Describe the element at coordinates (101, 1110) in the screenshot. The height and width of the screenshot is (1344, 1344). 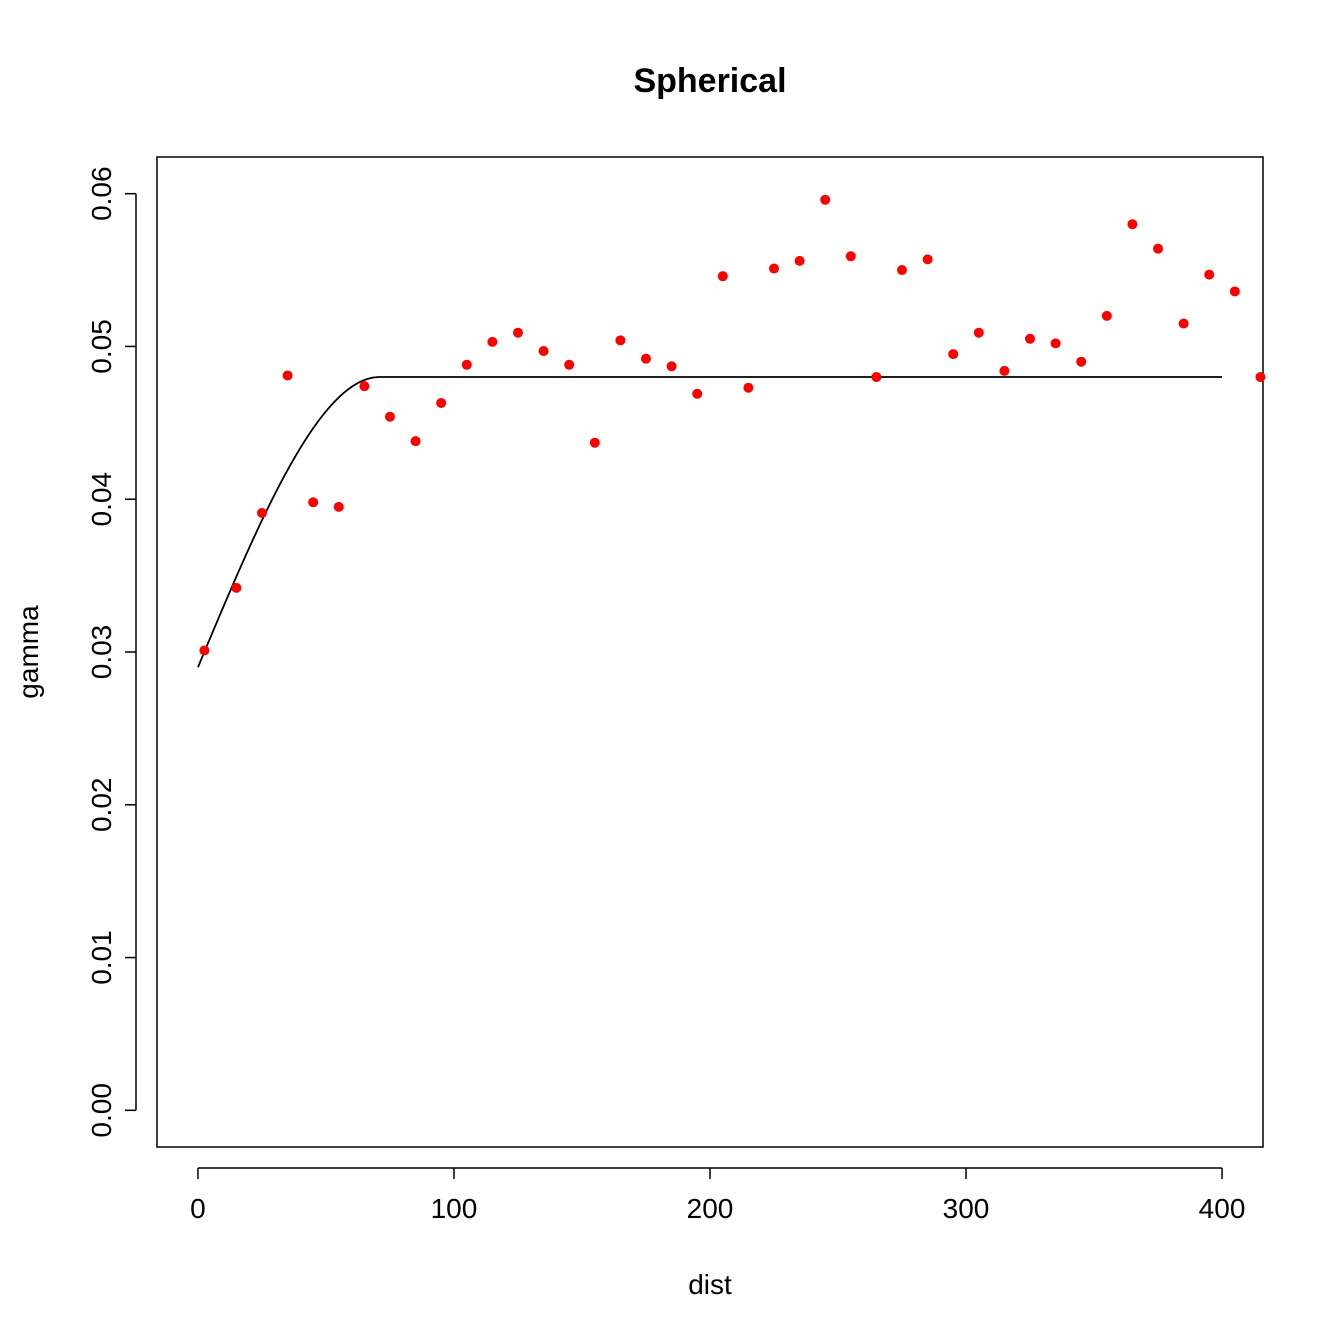
I see `y-tick-label: 0.00` at that location.